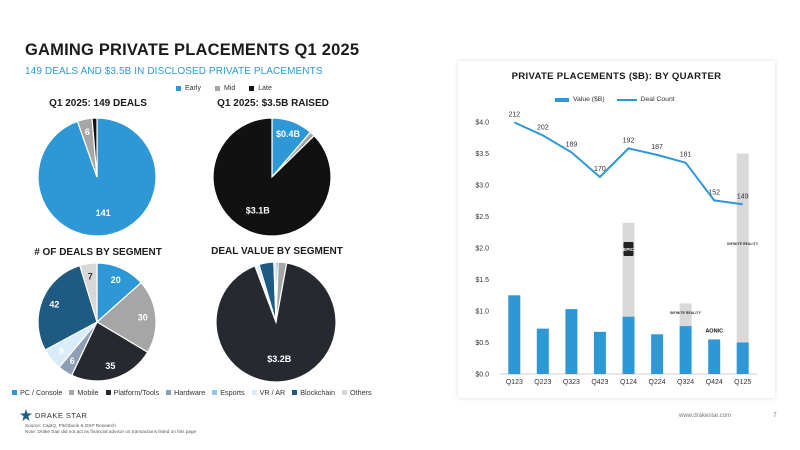 This screenshot has height=450, width=800. What do you see at coordinates (70, 425) in the screenshot?
I see `source-line: Source: CapIQ, Pitchbook & DSP Research` at bounding box center [70, 425].